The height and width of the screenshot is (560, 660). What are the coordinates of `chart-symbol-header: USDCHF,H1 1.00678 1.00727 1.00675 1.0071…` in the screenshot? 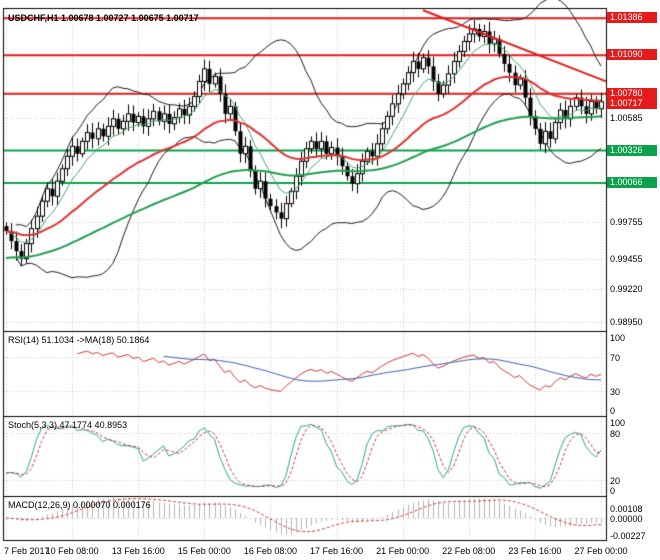 It's located at (103, 18).